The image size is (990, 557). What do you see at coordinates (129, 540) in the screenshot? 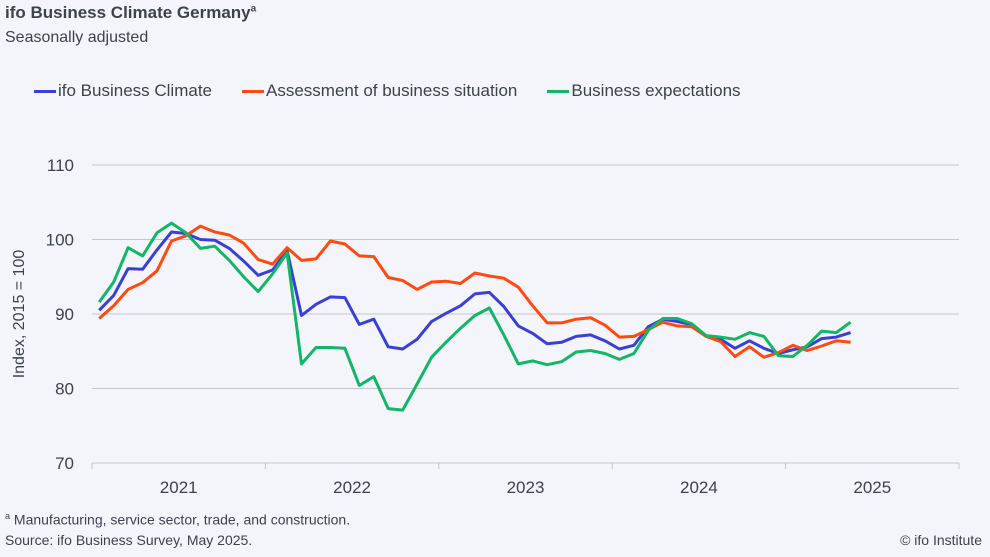
I see `source-note: Source: ifo Business Survey, May 2025.` at bounding box center [129, 540].